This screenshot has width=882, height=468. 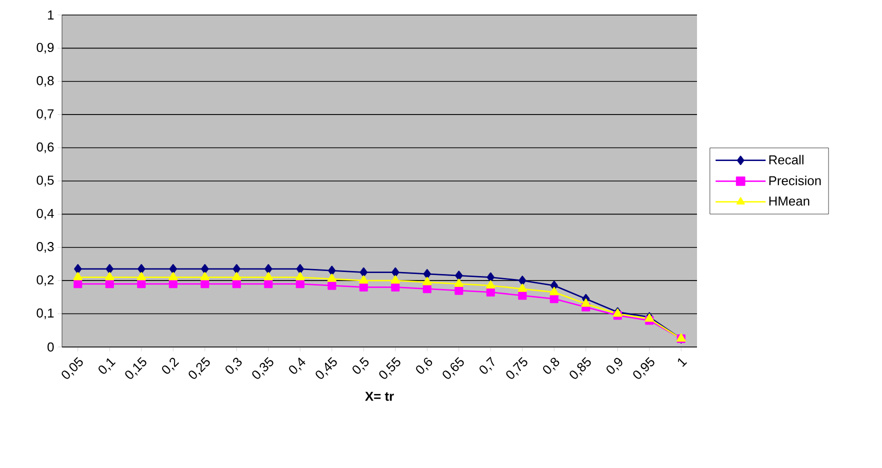 What do you see at coordinates (379, 396) in the screenshot?
I see `x-axis-title: X= tr` at bounding box center [379, 396].